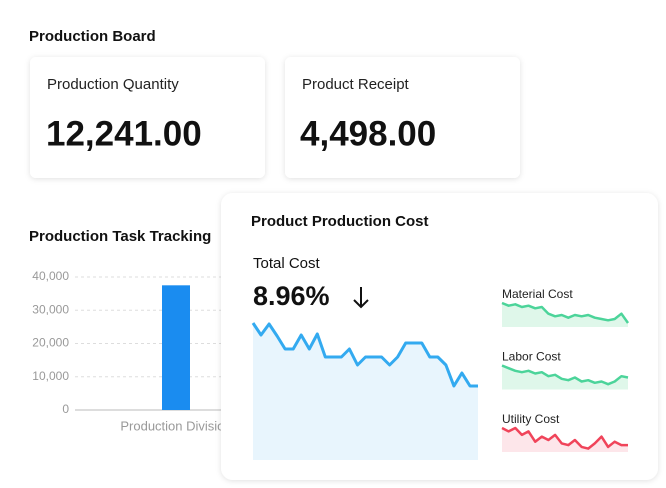 This screenshot has width=666, height=488. What do you see at coordinates (368, 133) in the screenshot?
I see `card-value: 4,498.00` at bounding box center [368, 133].